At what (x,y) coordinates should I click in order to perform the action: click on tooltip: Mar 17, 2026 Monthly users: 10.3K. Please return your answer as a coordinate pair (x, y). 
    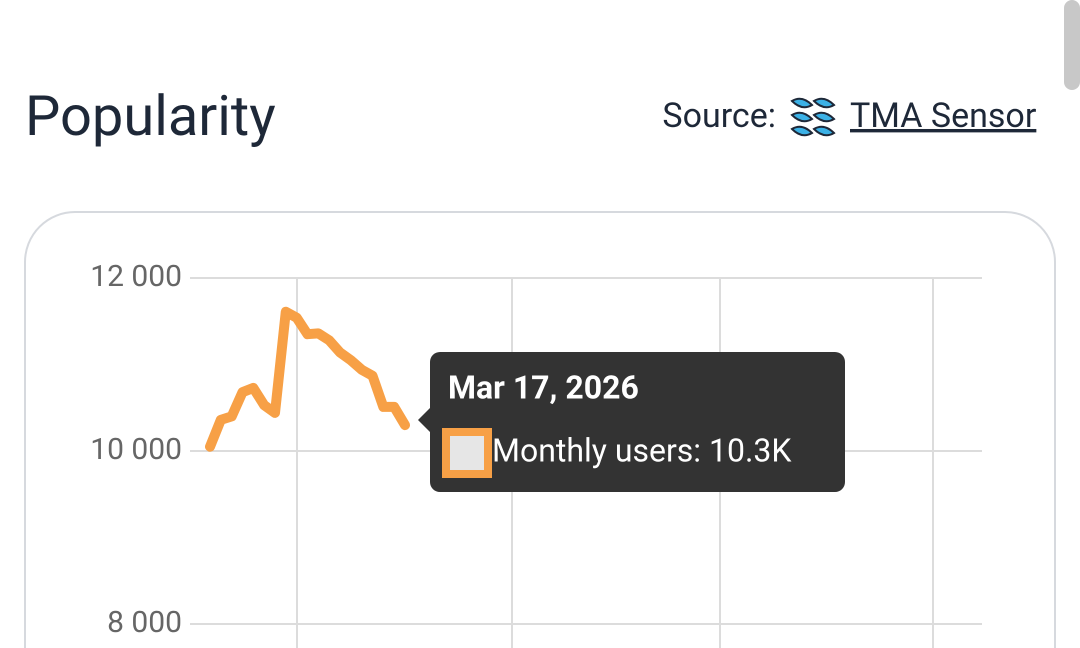
    Looking at the image, I should click on (631, 422).